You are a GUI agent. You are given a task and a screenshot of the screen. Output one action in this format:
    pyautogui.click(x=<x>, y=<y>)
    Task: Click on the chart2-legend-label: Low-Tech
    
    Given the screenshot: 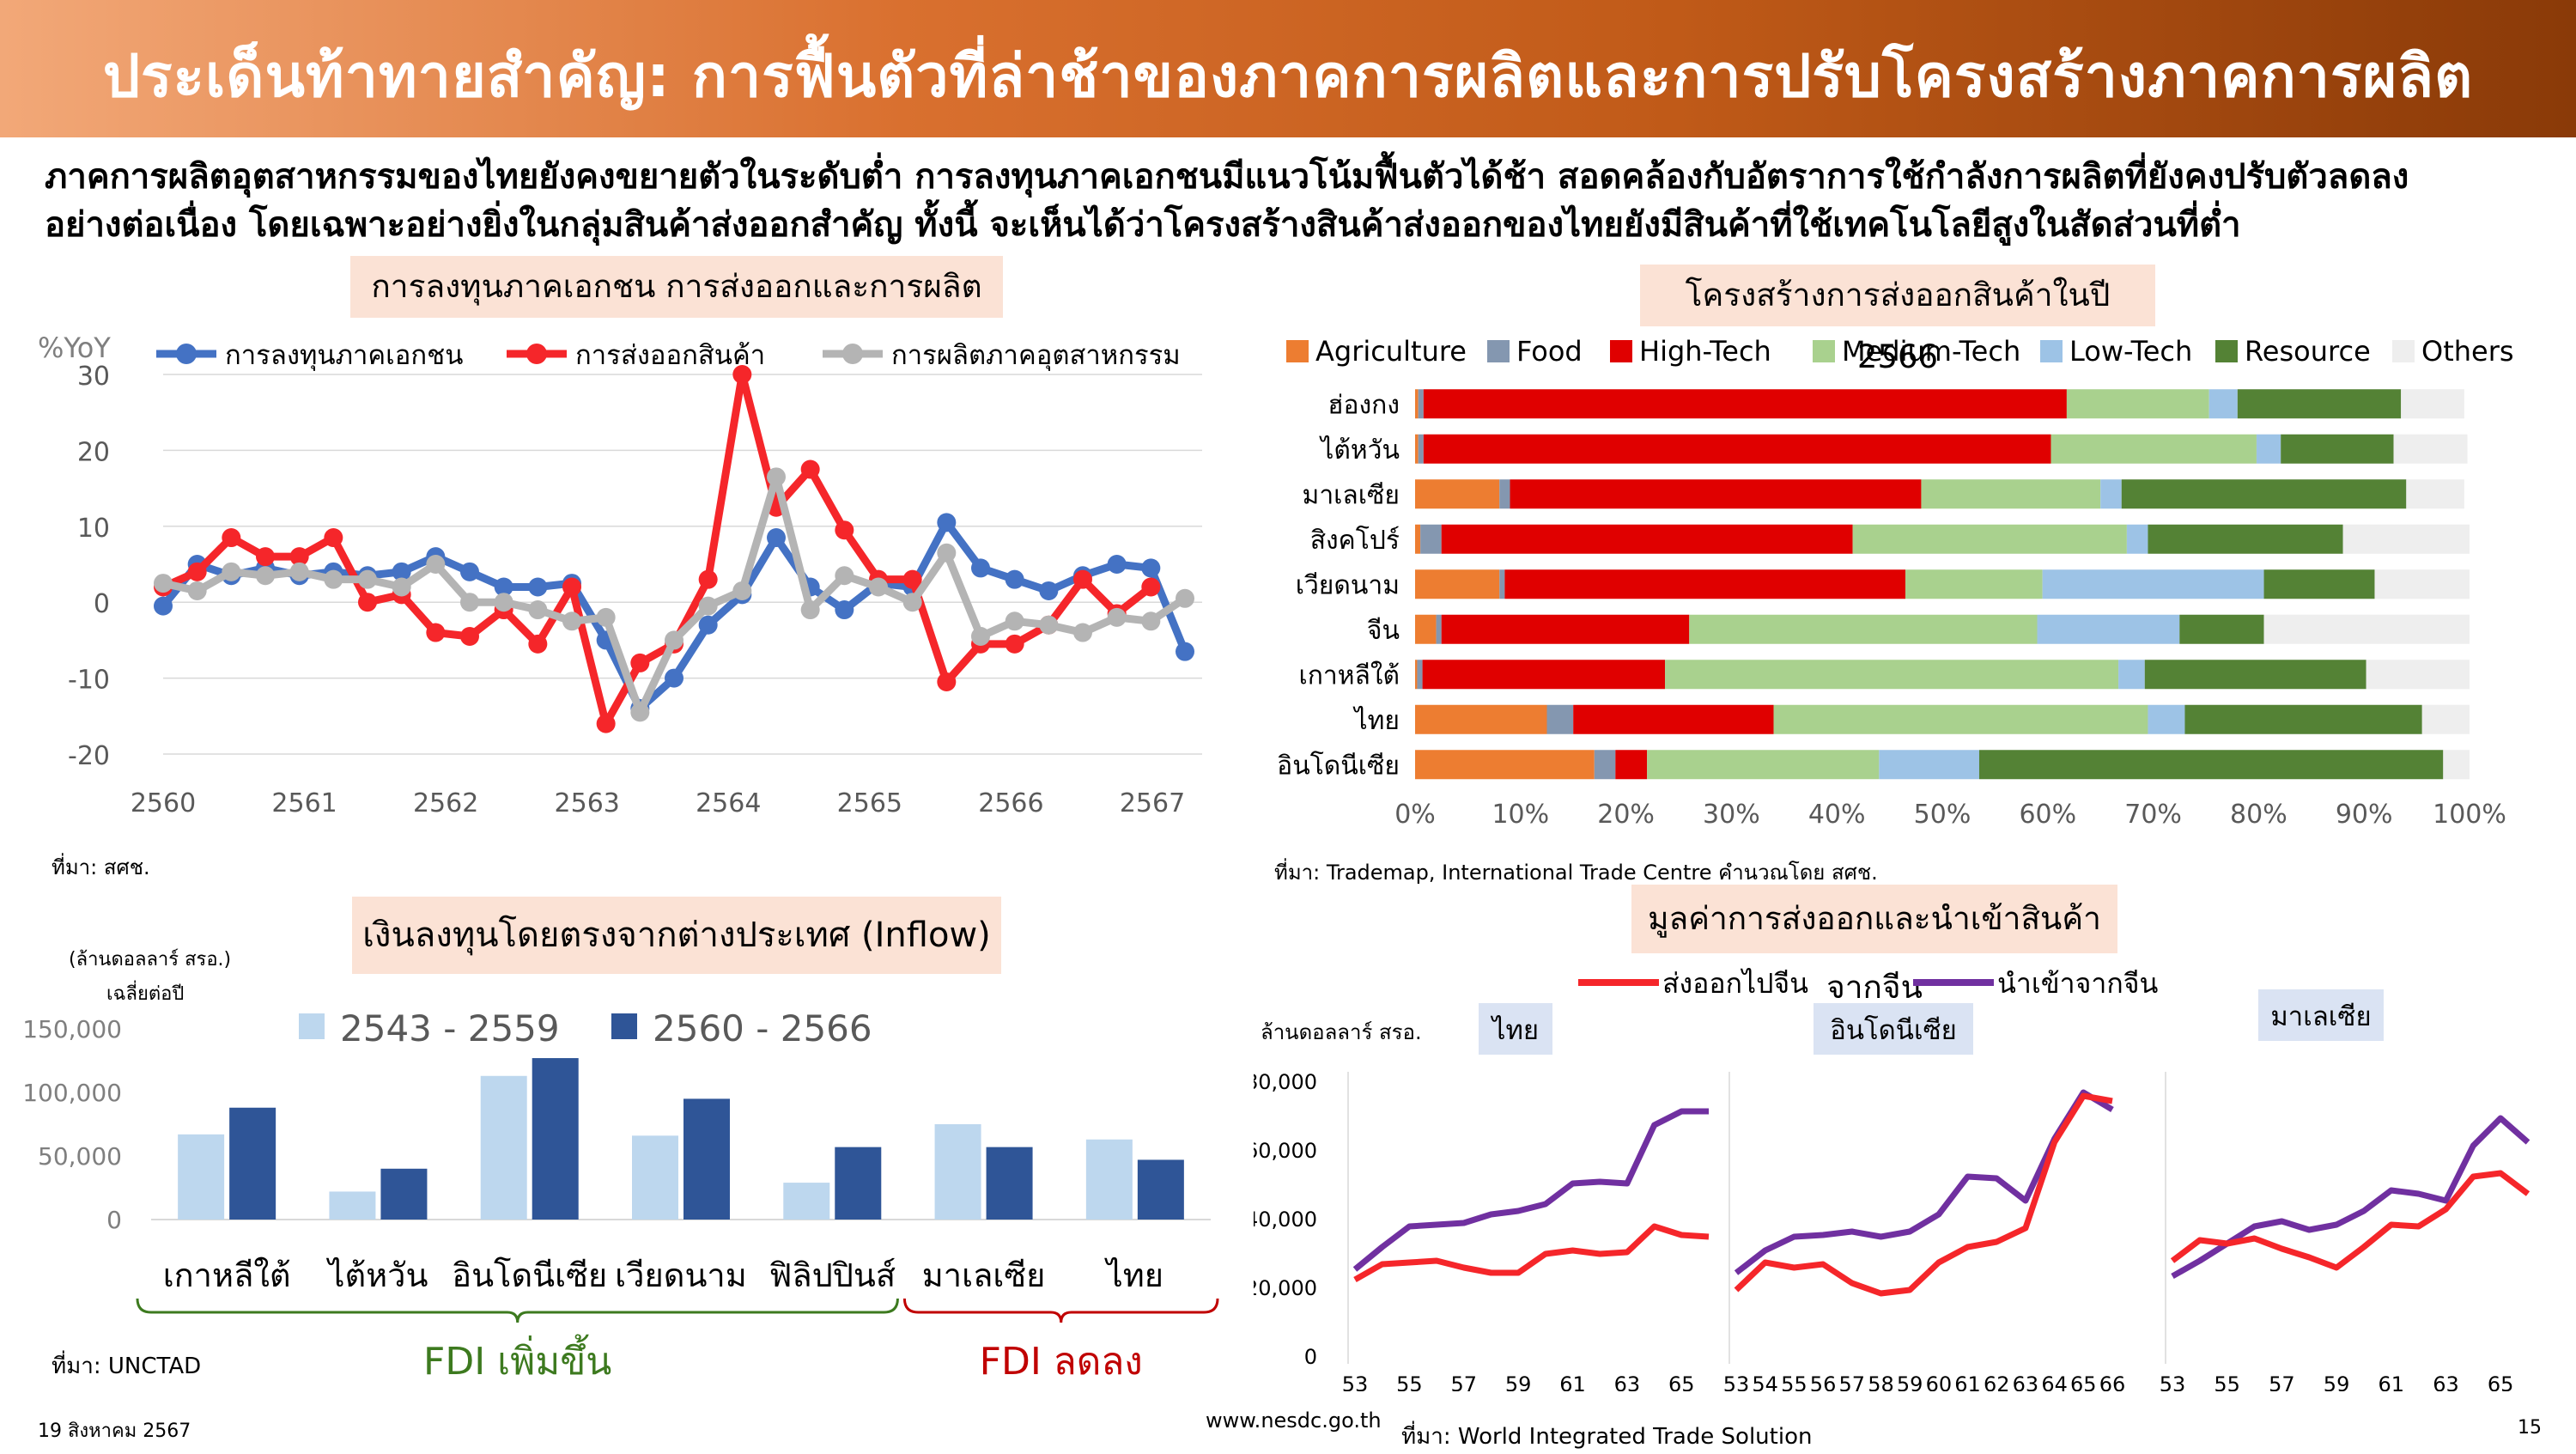 What is the action you would take?
    pyautogui.click(x=2130, y=351)
    